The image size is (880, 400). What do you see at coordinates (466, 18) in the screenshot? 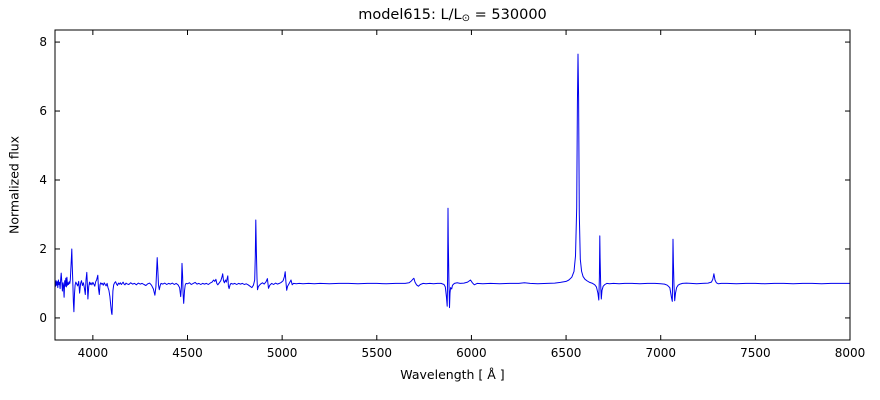
I see `sun-symbol: ⊙` at bounding box center [466, 18].